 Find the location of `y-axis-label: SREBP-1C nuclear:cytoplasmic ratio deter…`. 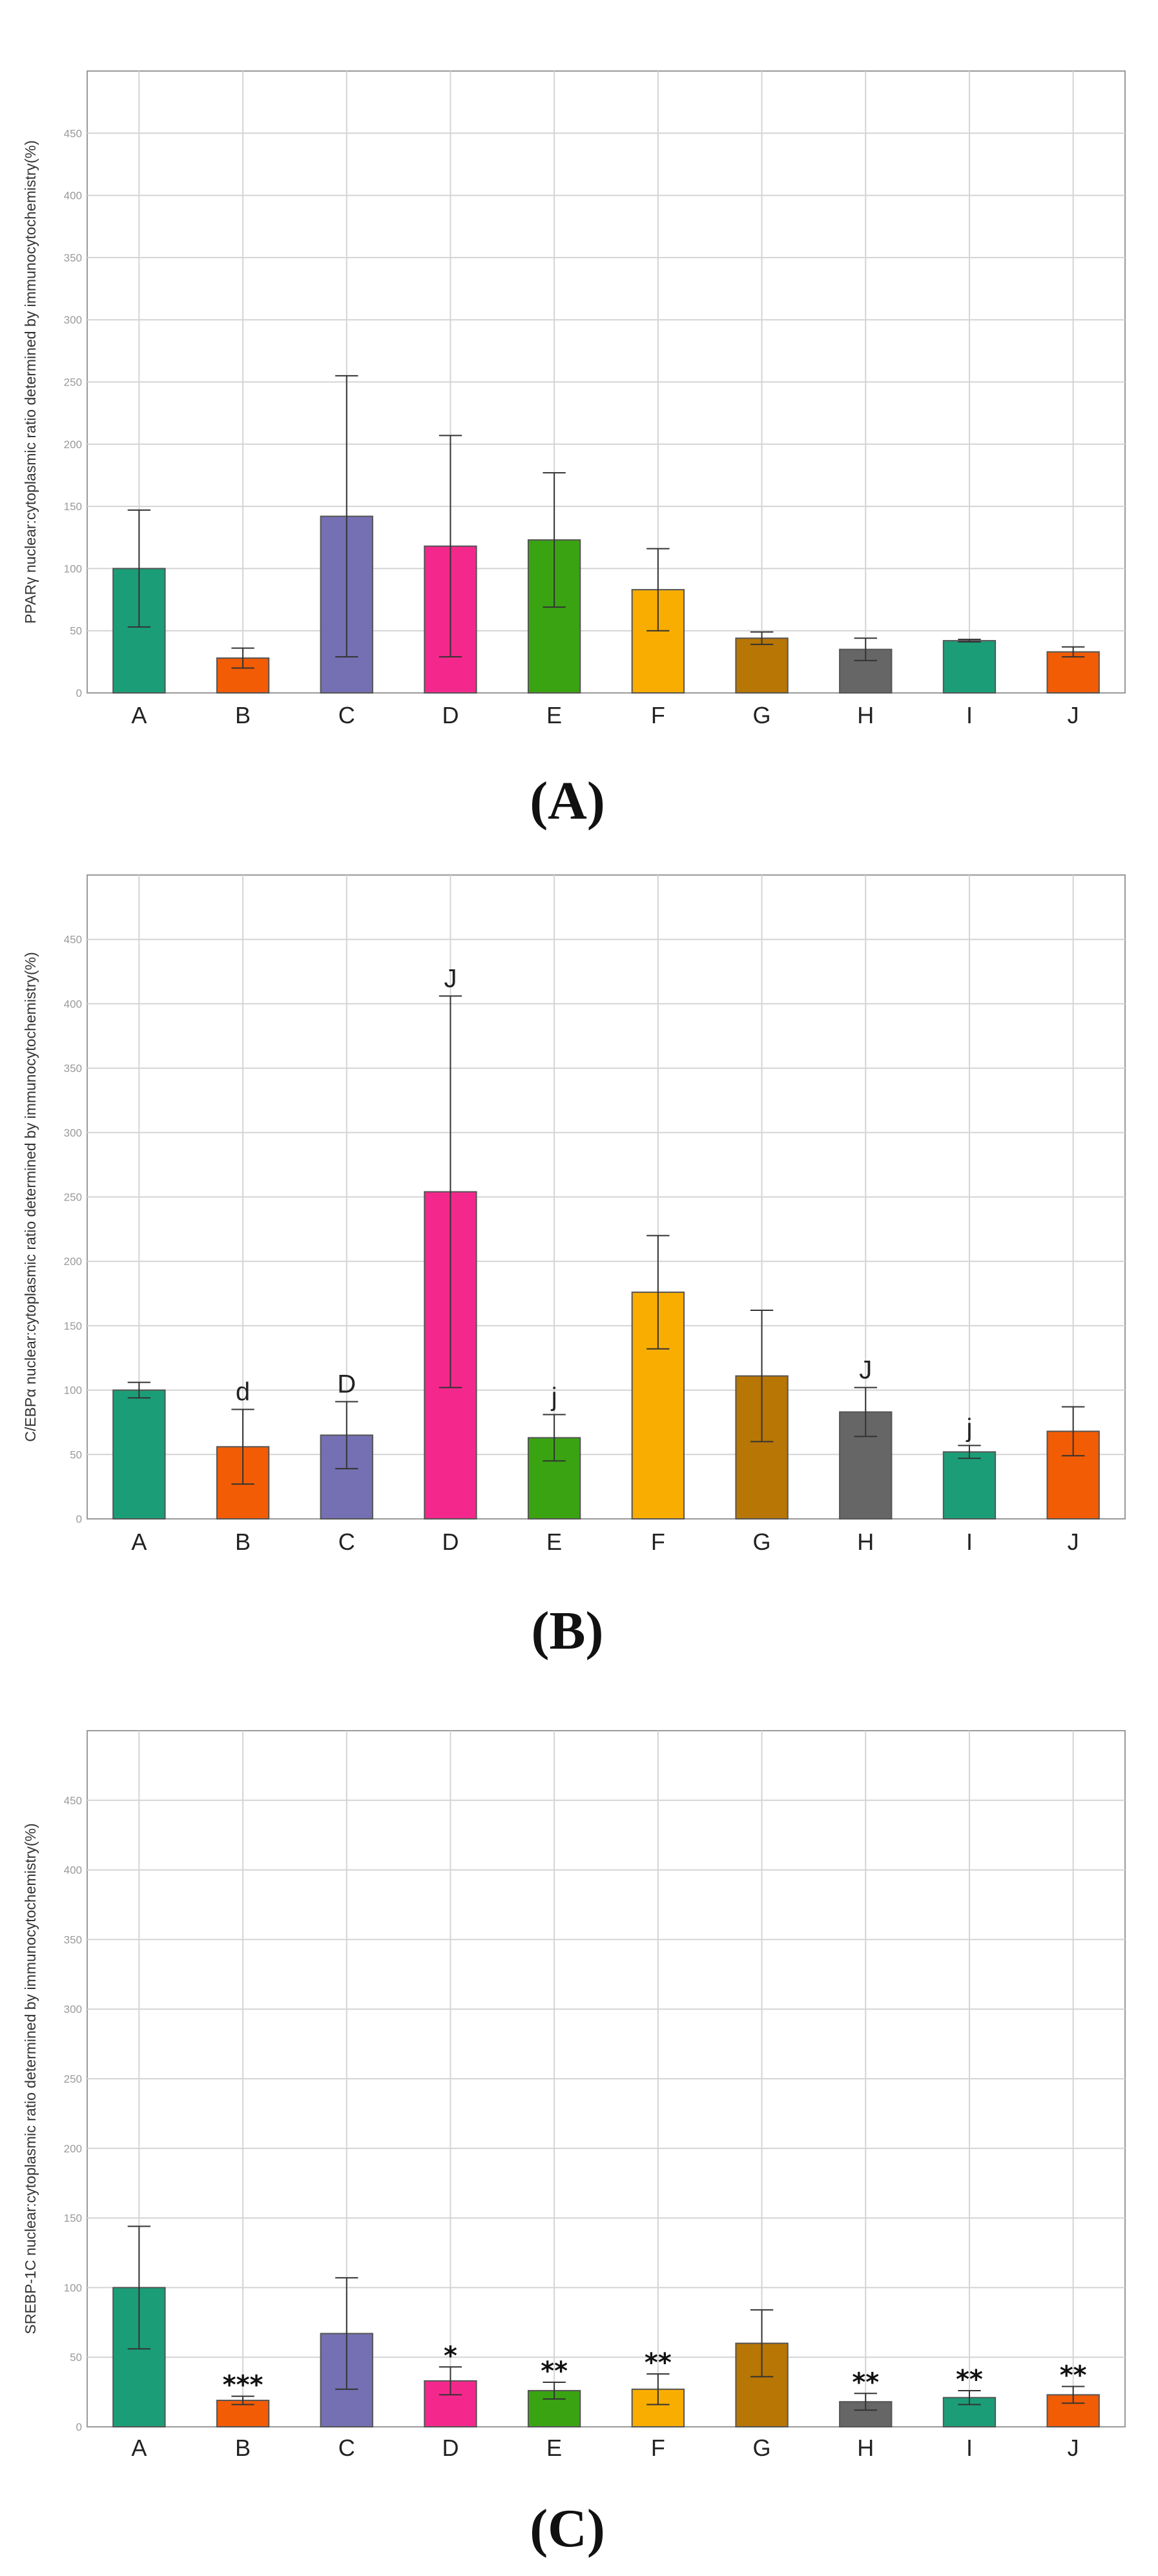

y-axis-label: SREBP-1C nuclear:cytoplasmic ratio deter… is located at coordinates (31, 2078).